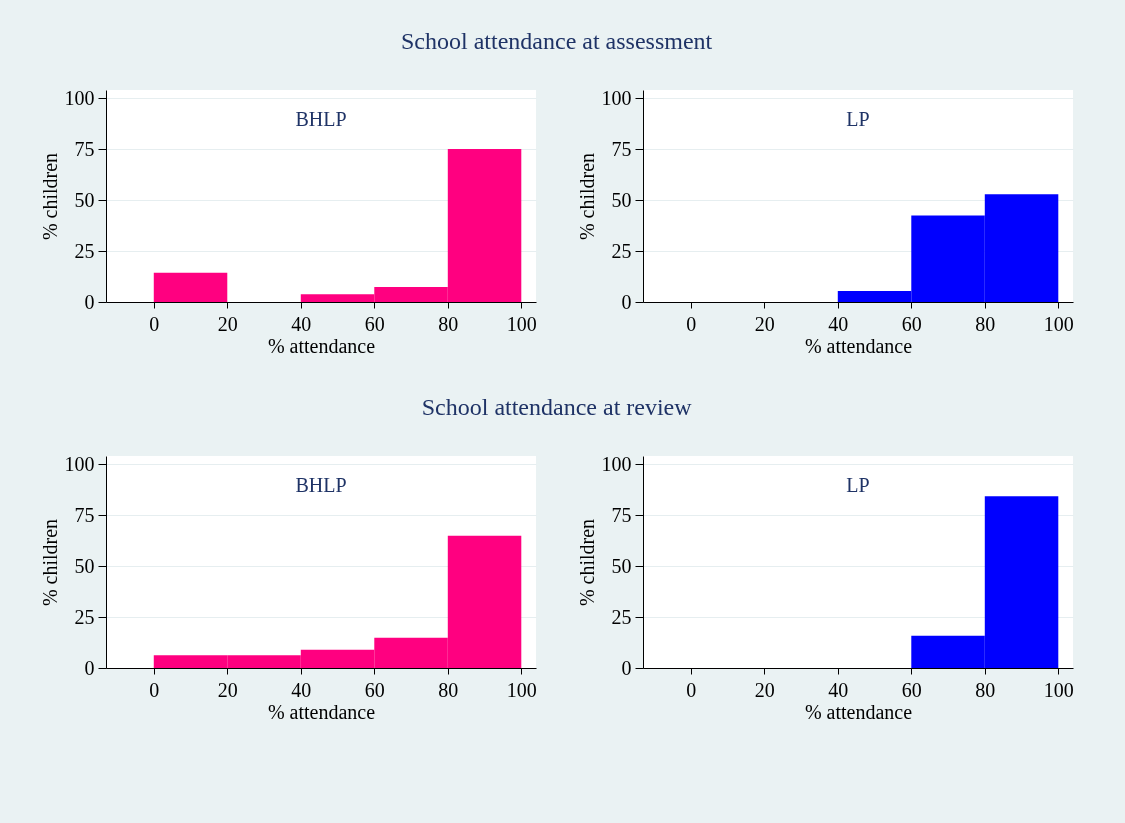 The image size is (1125, 823). What do you see at coordinates (557, 407) in the screenshot?
I see `chart-title: School attendance at review` at bounding box center [557, 407].